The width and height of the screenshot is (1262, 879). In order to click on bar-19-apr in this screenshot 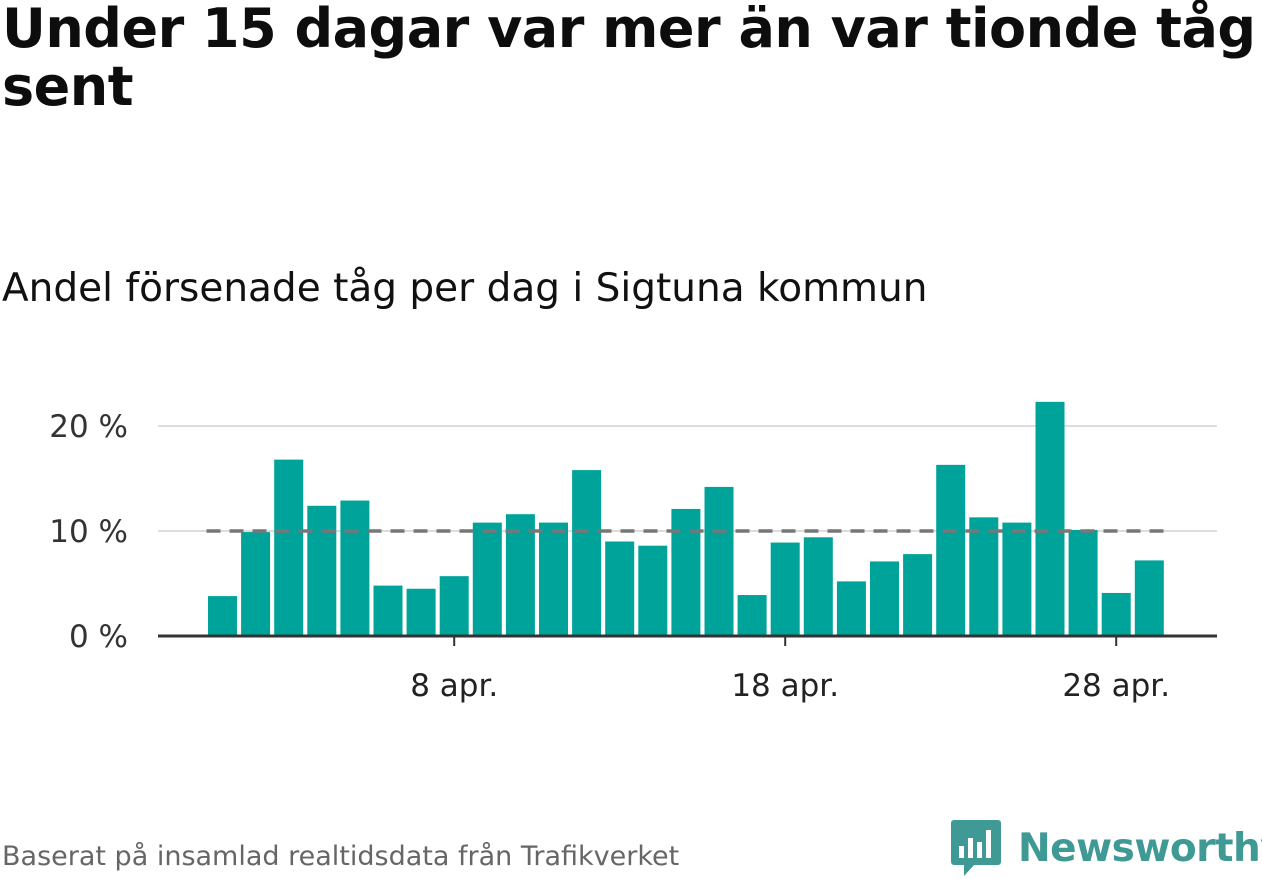, I will do `click(818, 586)`.